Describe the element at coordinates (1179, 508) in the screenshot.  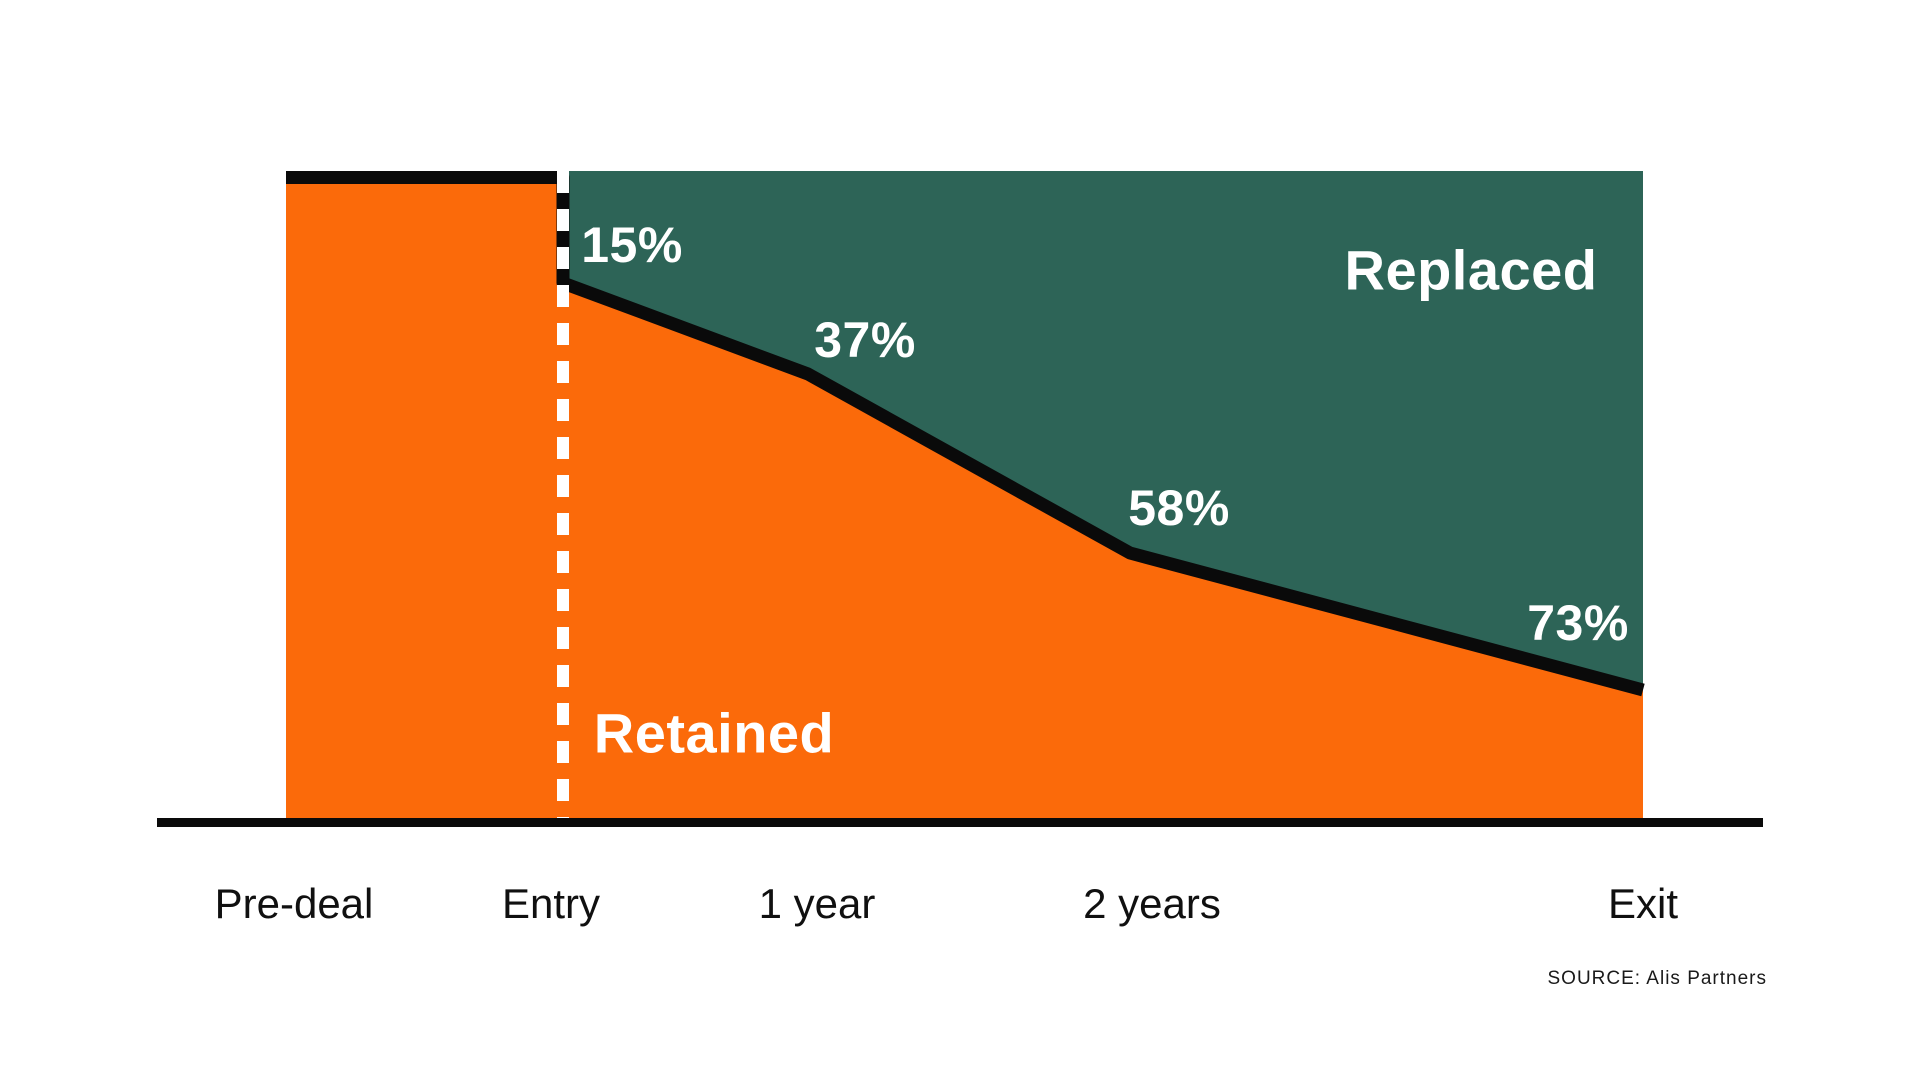
I see `pct-label-2-years: 58%` at that location.